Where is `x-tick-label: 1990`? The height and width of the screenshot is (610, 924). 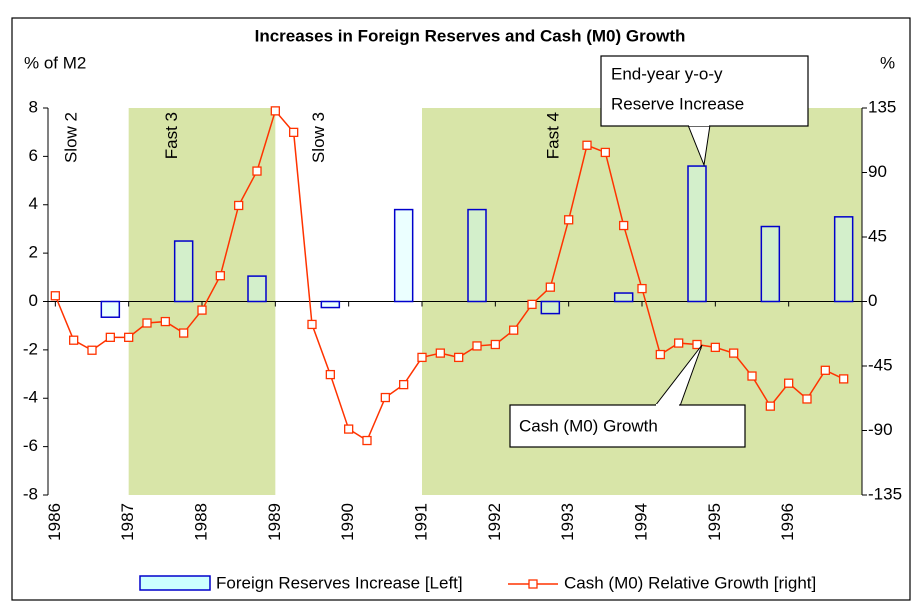
x-tick-label: 1990 is located at coordinates (347, 522).